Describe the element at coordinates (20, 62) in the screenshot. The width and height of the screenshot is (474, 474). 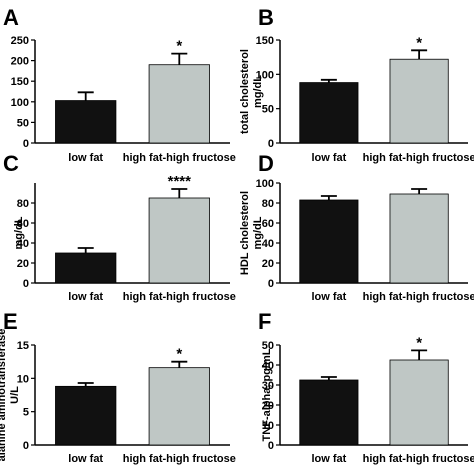
I see `y-tick-label: 200` at that location.